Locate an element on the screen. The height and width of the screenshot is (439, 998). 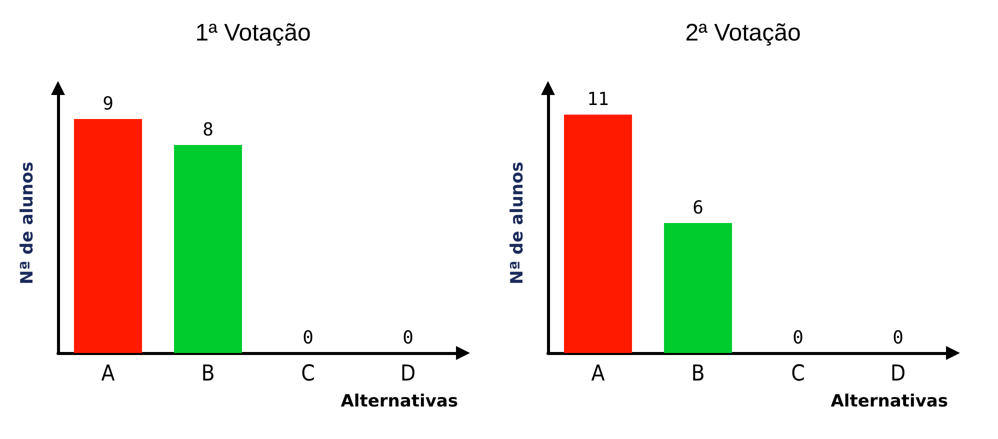
chart-title: 1ª Votação is located at coordinates (253, 33).